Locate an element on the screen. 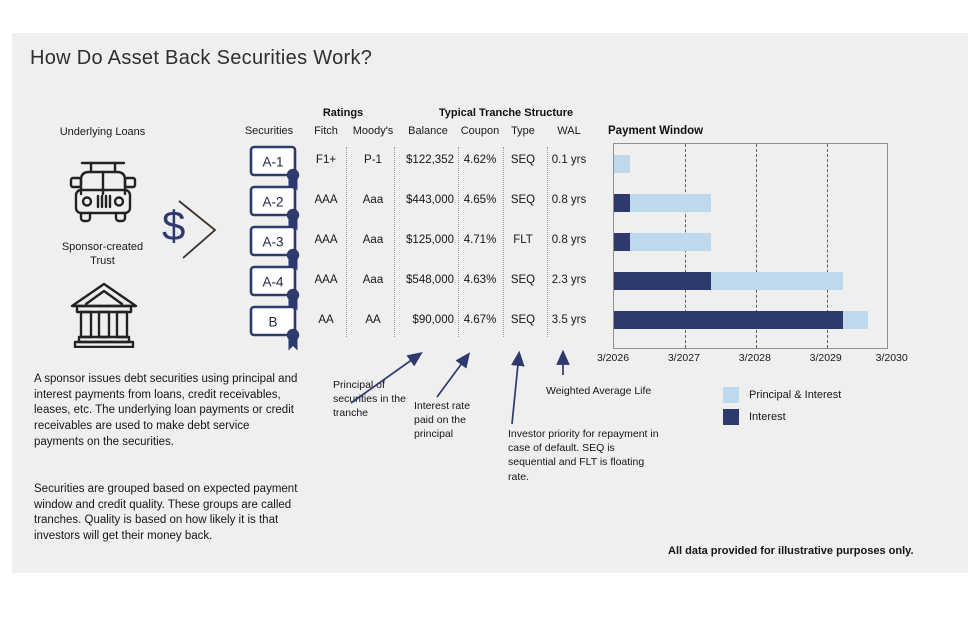 This screenshot has height=618, width=980. cell-balance: $125,000 is located at coordinates (430, 240).